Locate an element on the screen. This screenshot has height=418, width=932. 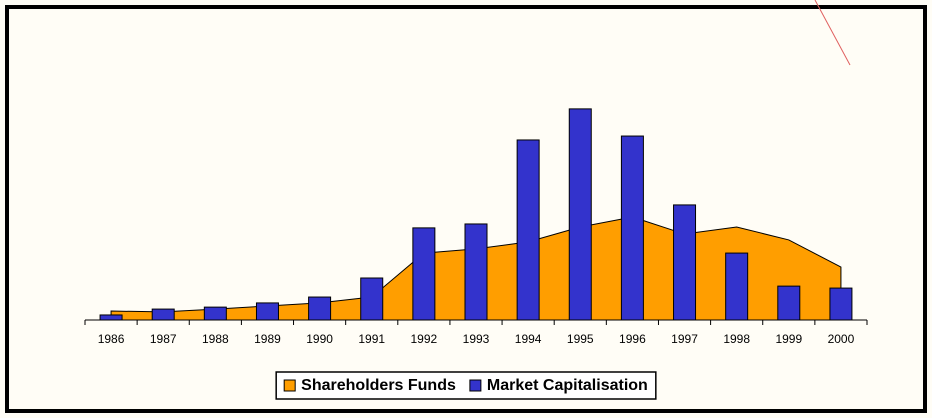
decoration-line is located at coordinates (832, 33).